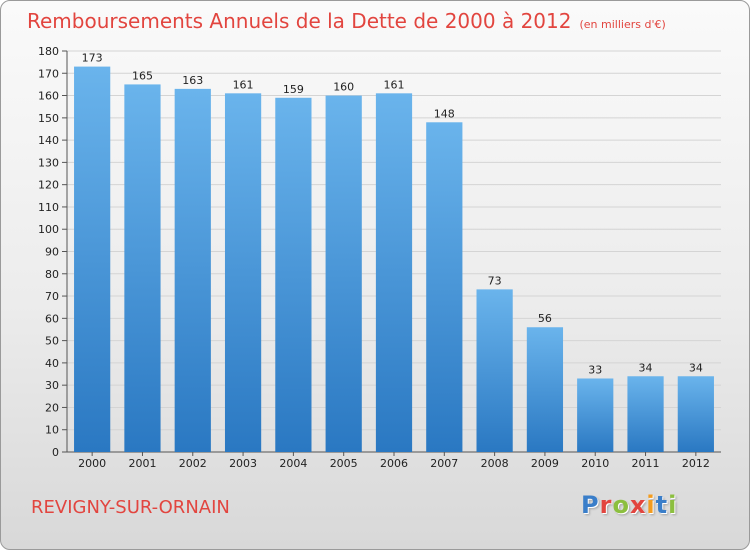  Describe the element at coordinates (343, 274) in the screenshot. I see `bar-2005` at that location.